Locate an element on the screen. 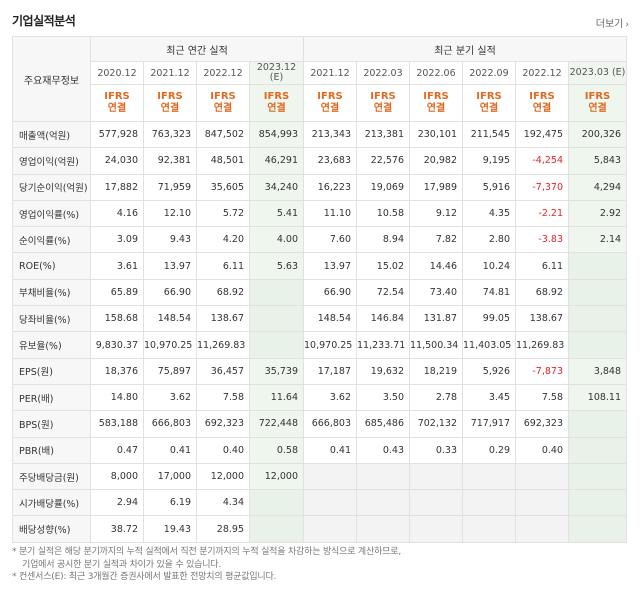  table-cell: 192,475 is located at coordinates (542, 134).